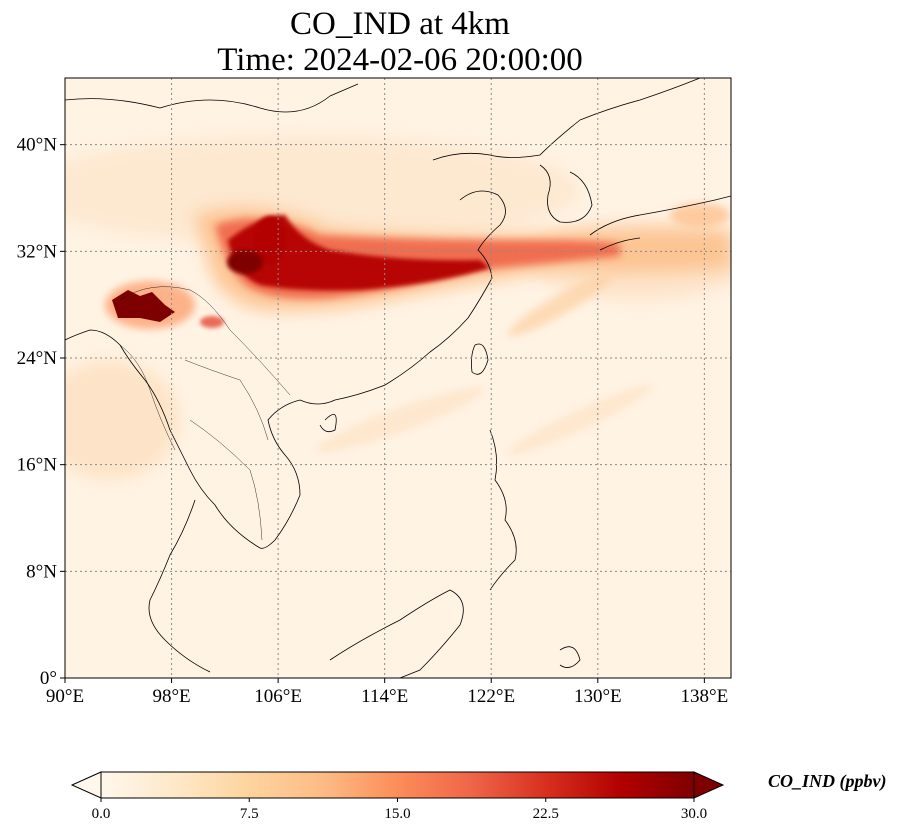 The width and height of the screenshot is (915, 836). Describe the element at coordinates (41, 412) in the screenshot. I see `latitude-ticks: 0° 8°N 16°N 24°N 32°N 40°N` at that location.